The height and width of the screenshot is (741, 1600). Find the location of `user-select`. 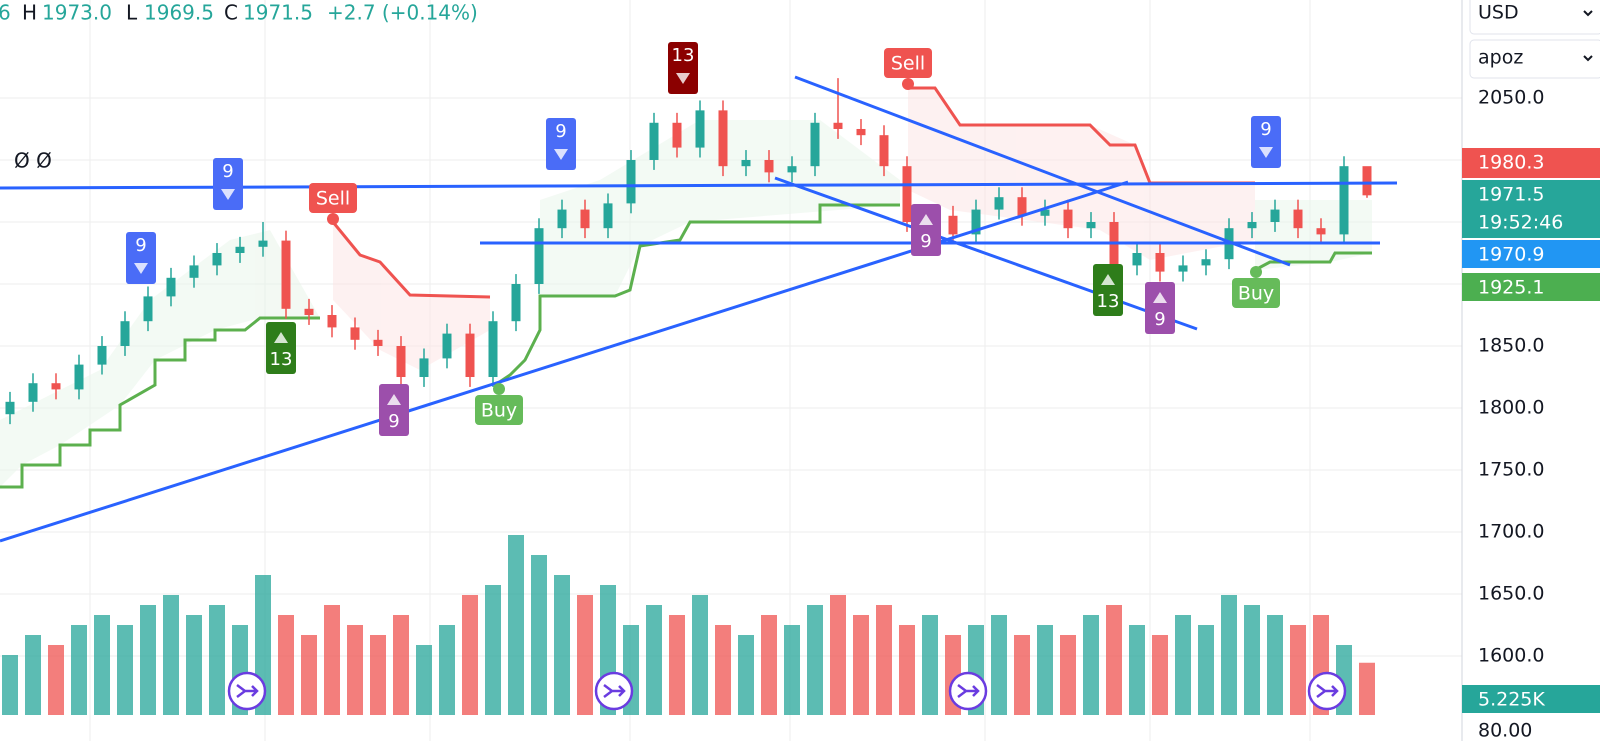

user-select is located at coordinates (1534, 59).